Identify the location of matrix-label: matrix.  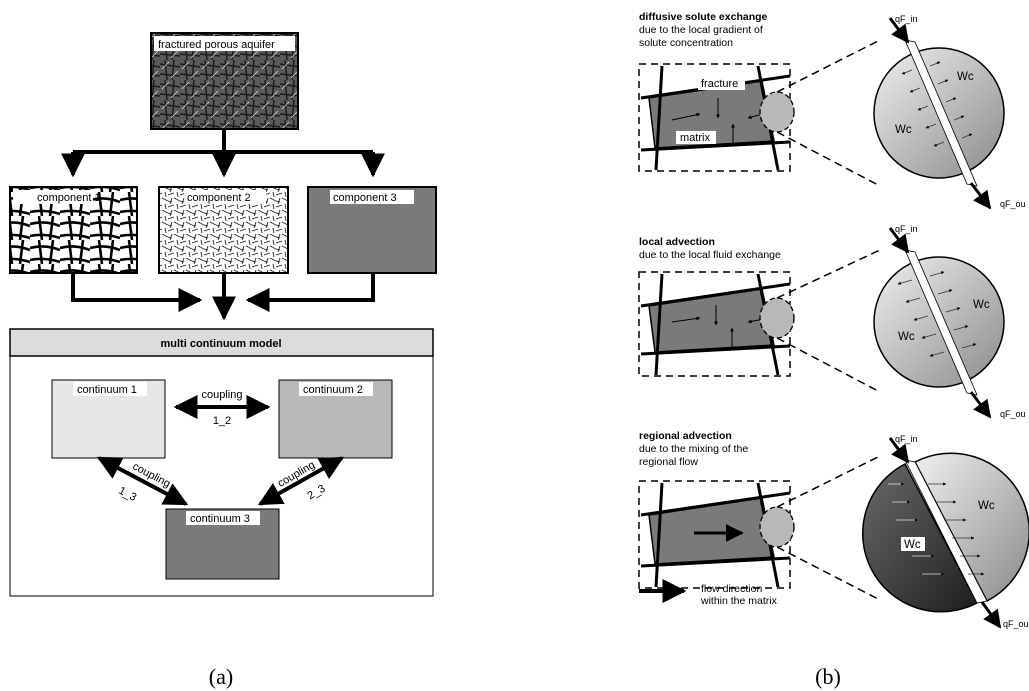
(695, 138).